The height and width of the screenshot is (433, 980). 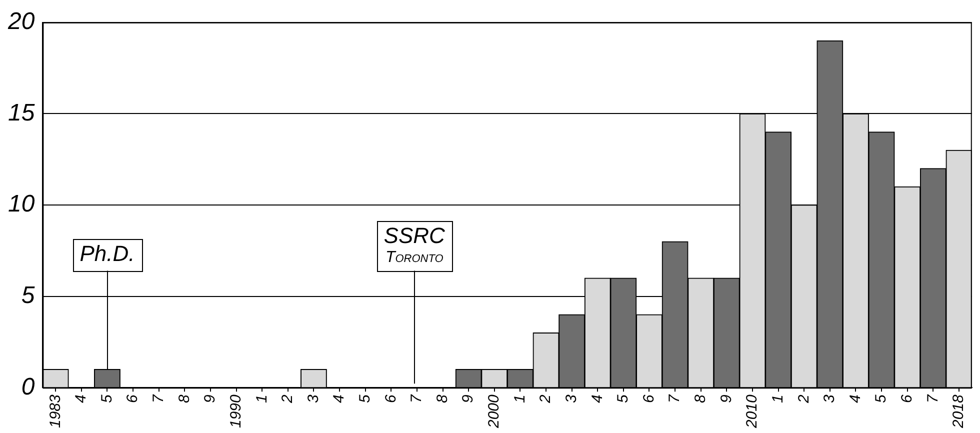 I want to click on x-tick-label: 2018, so click(x=959, y=412).